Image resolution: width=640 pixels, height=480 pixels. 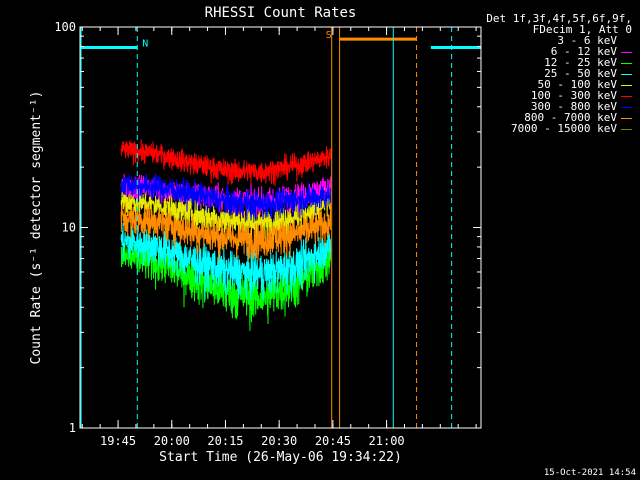 What do you see at coordinates (329, 35) in the screenshot?
I see `interval-label-s: S` at bounding box center [329, 35].